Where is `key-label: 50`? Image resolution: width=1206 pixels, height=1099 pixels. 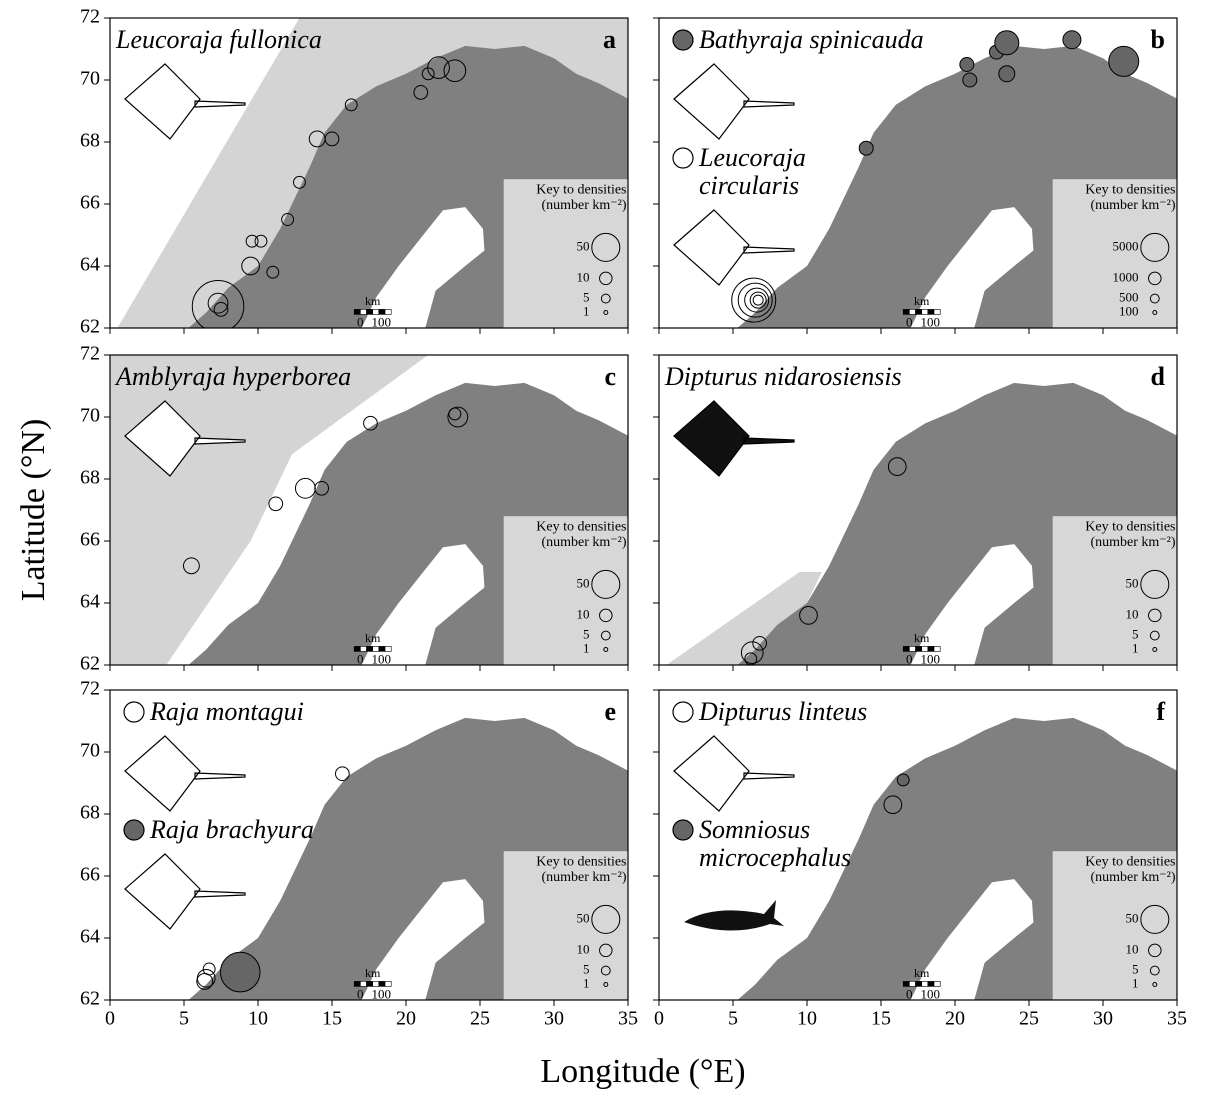 key-label: 50 is located at coordinates (583, 917).